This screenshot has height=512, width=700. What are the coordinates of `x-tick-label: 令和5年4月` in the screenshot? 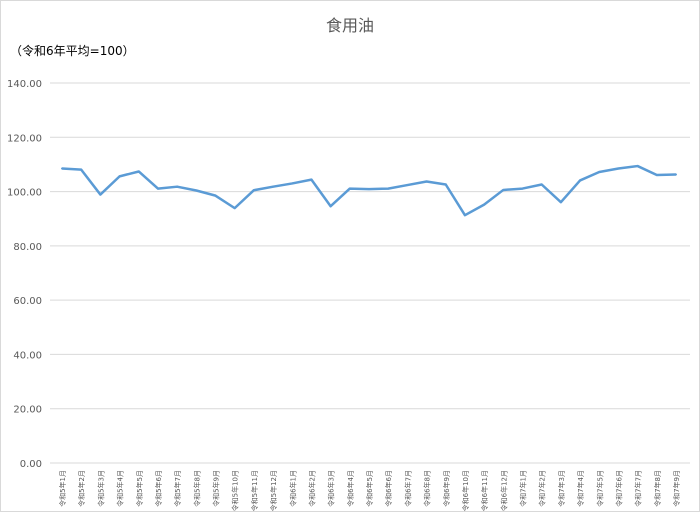 It's located at (120, 488).